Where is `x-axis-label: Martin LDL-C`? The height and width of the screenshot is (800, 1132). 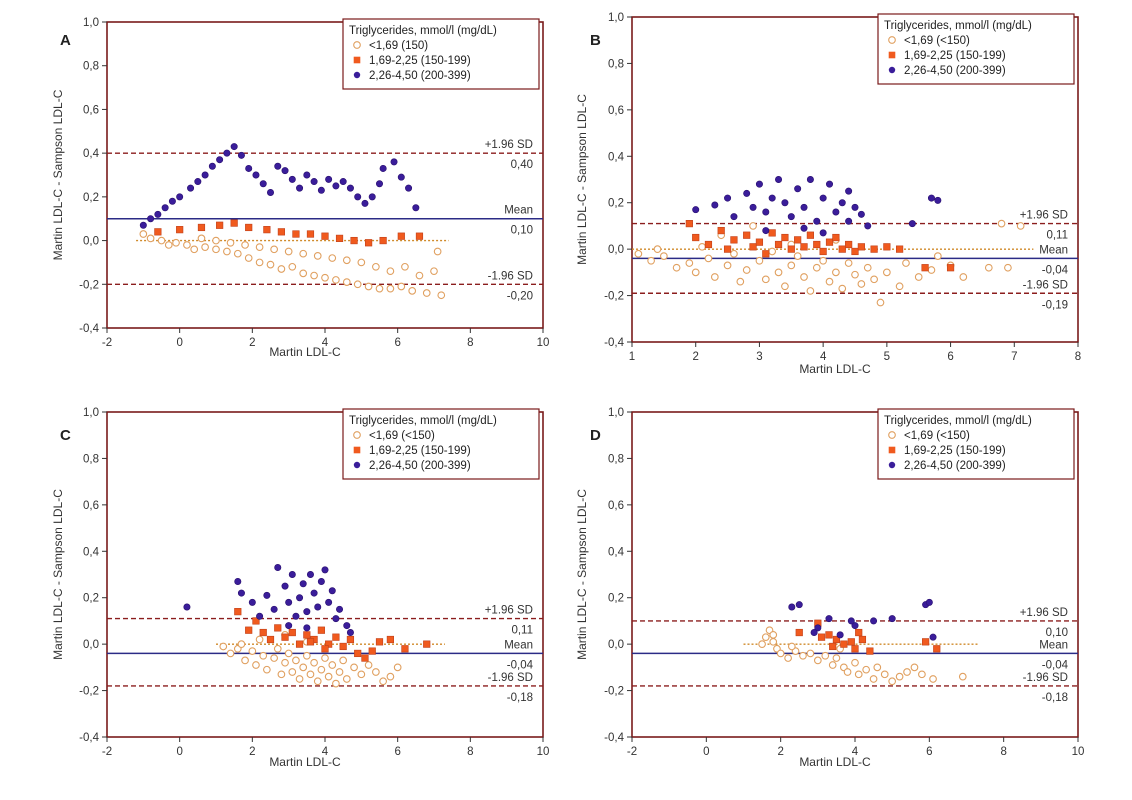 x-axis-label: Martin LDL-C is located at coordinates (305, 352).